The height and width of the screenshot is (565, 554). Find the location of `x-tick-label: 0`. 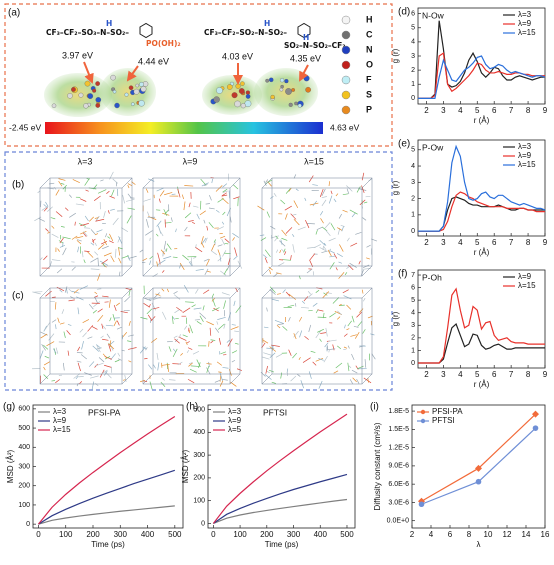

x-tick-label: 0 is located at coordinates (213, 534).